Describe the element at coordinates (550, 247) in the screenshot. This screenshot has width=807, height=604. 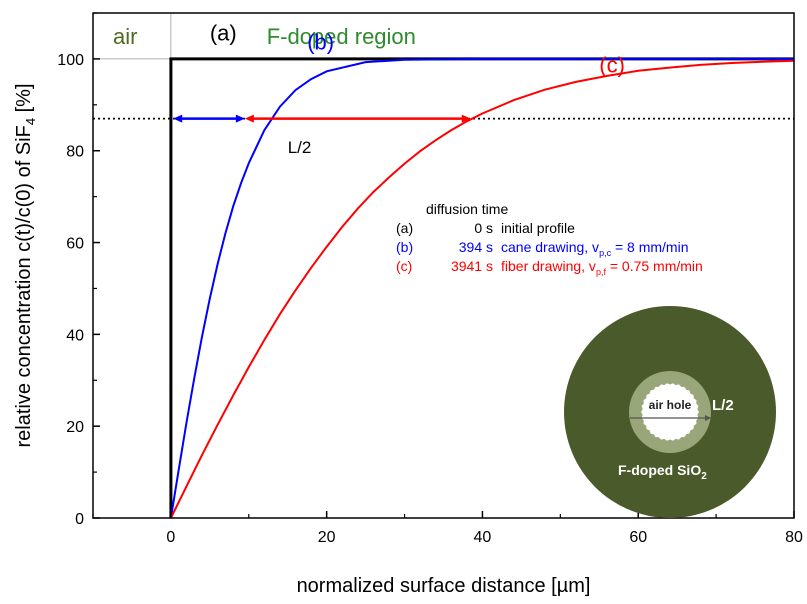
I see `legend-row-desc-main: cane drawing, v` at that location.